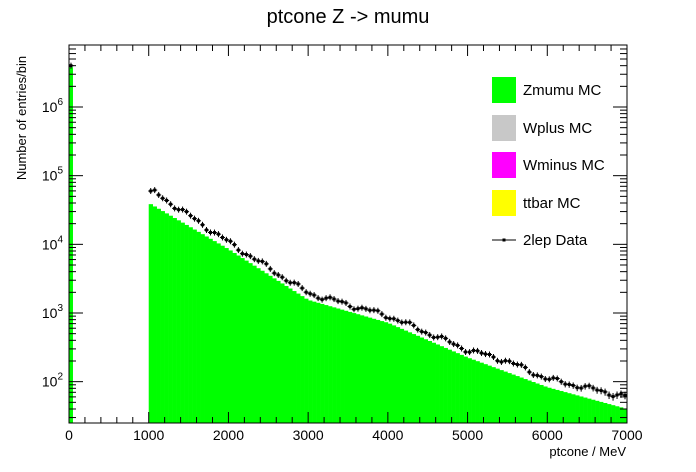 Image resolution: width=696 pixels, height=472 pixels. Describe the element at coordinates (587, 451) in the screenshot. I see `x-axis-label: ptcone / MeV` at that location.